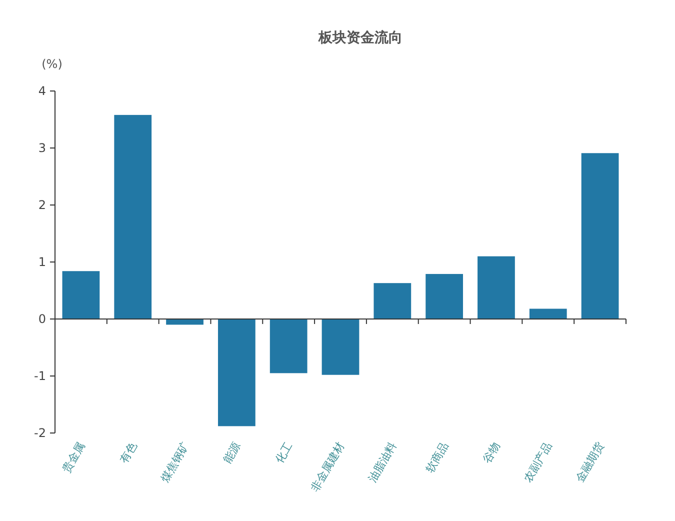 Image resolution: width=675 pixels, height=521 pixels. Describe the element at coordinates (232, 453) in the screenshot. I see `x-tick-label: 能源` at that location.